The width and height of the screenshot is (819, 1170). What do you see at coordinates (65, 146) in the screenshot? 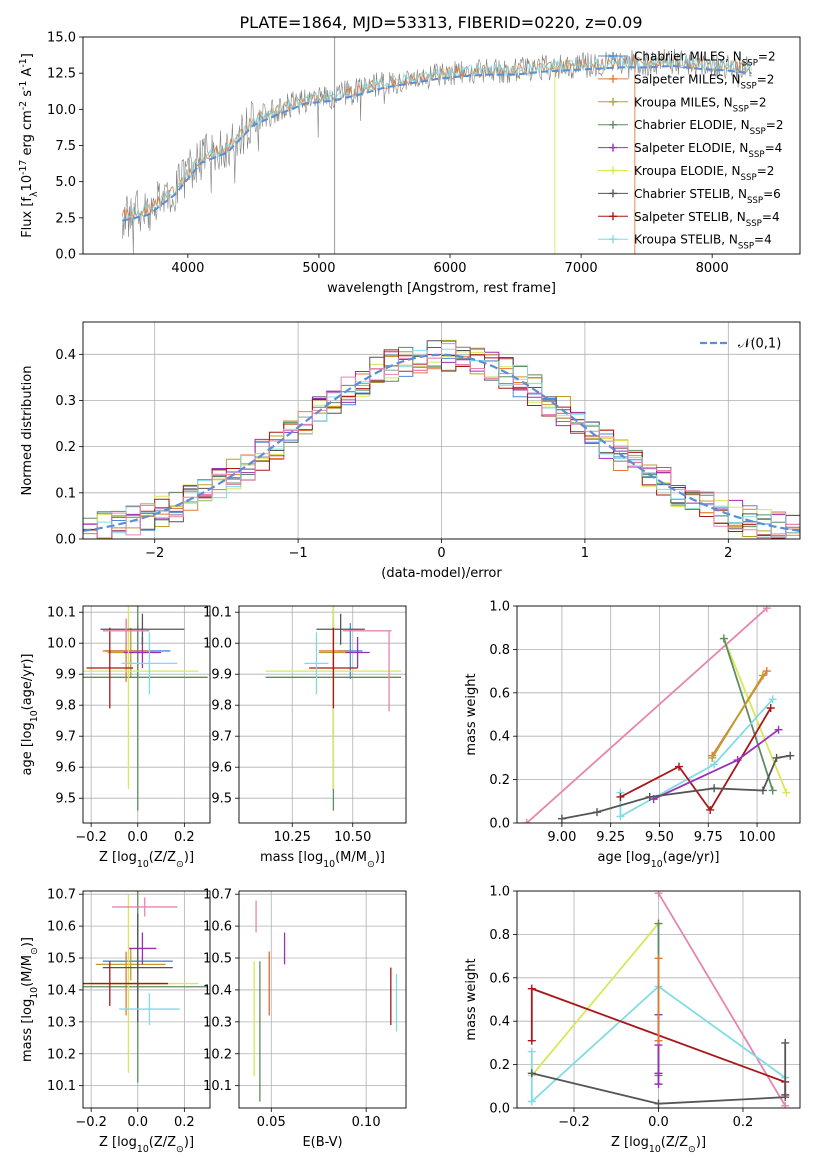
I see `y-tick-label: 7.5` at bounding box center [65, 146].